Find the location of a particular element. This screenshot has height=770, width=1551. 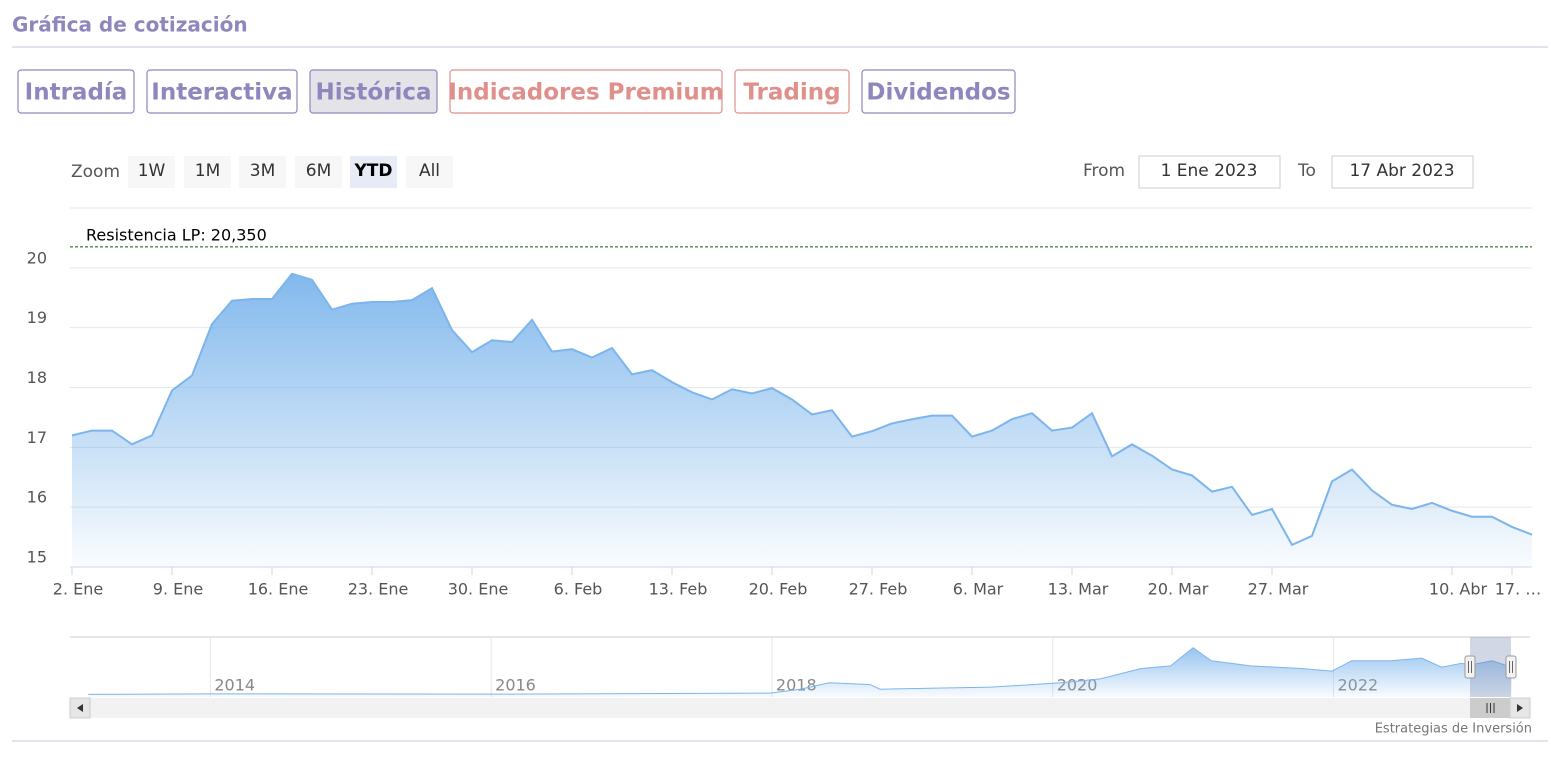

from-input is located at coordinates (1209, 172).